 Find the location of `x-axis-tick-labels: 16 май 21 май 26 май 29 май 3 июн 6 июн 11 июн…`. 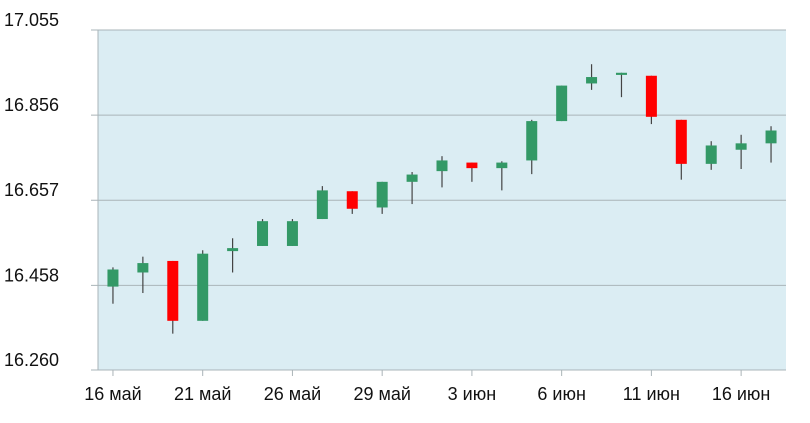

x-axis-tick-labels: 16 май 21 май 26 май 29 май 3 июн 6 июн 11 июн… is located at coordinates (427, 387).